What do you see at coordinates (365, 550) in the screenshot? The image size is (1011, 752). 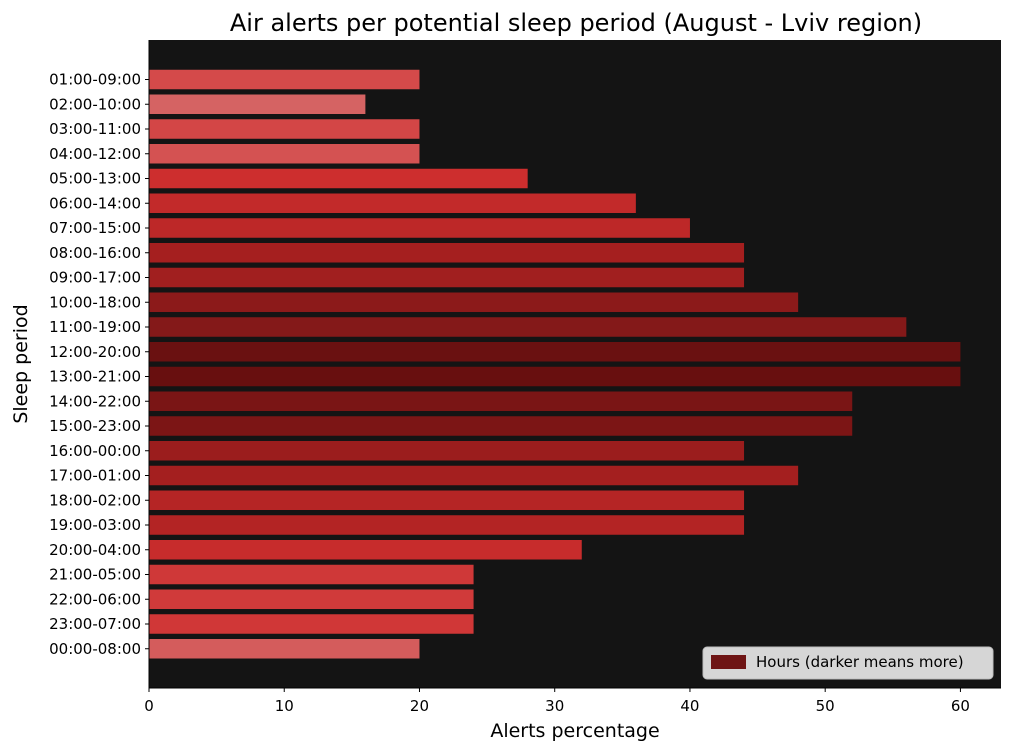 I see `bar-20:00-04:00` at bounding box center [365, 550].